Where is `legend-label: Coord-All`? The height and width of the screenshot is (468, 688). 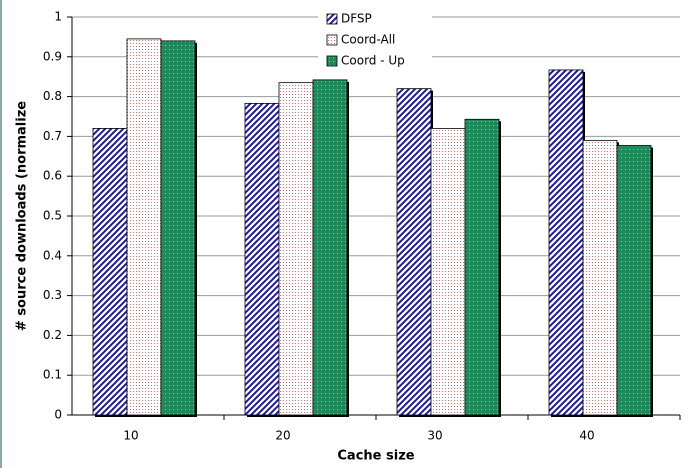
legend-label: Coord-All is located at coordinates (368, 40).